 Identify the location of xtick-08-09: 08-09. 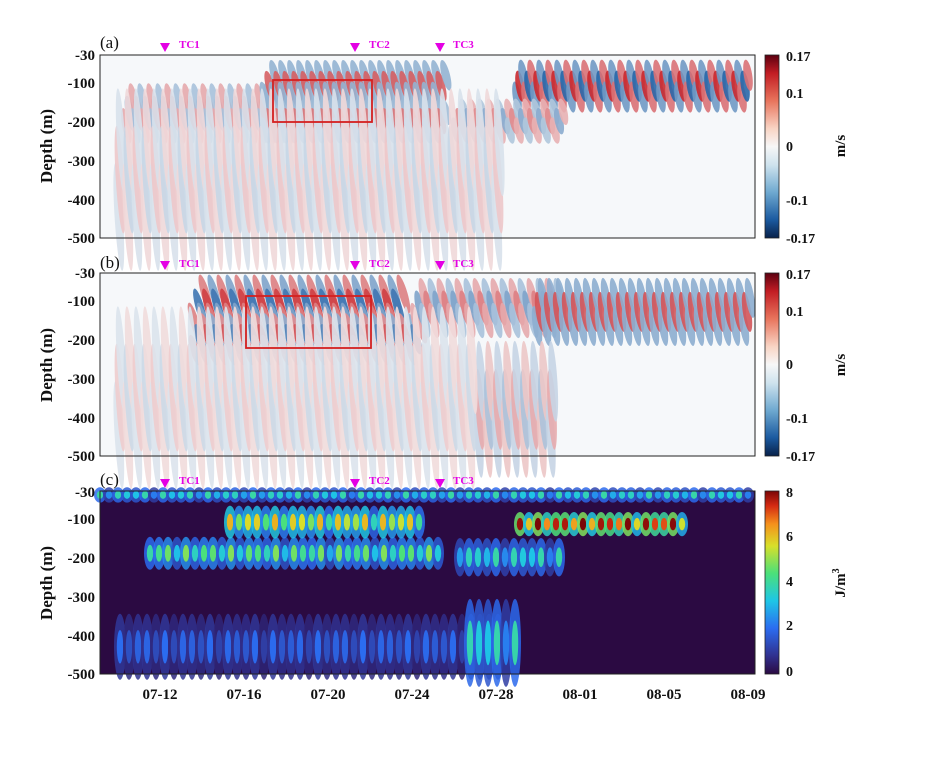
(748, 695).